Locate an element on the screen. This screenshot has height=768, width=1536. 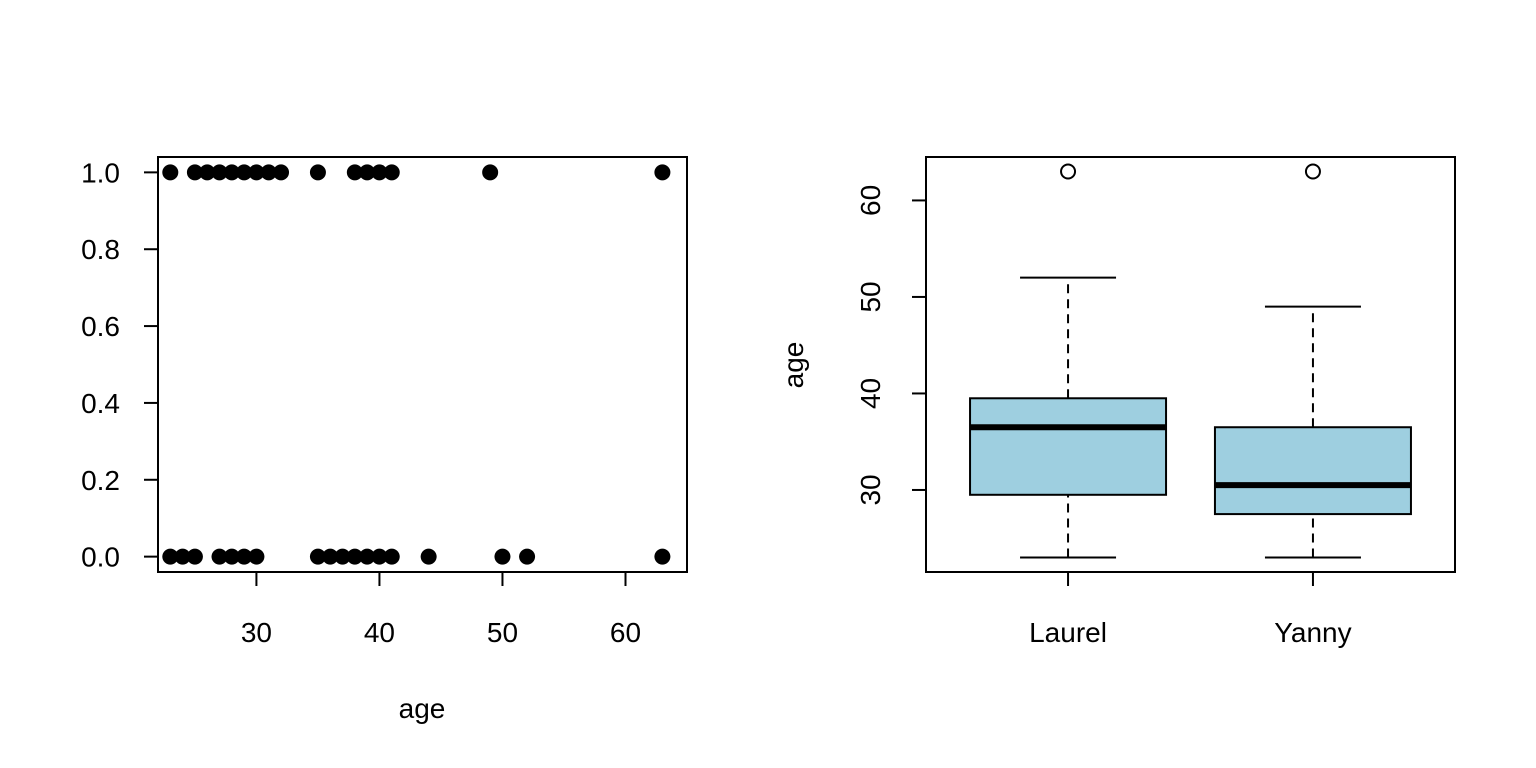
box-yanny is located at coordinates (1312, 361).